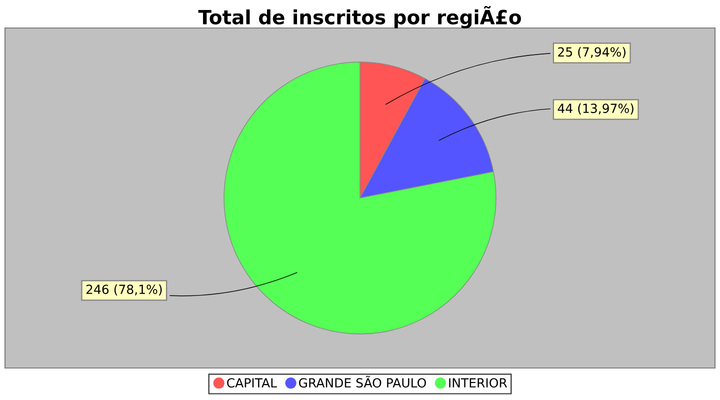 The height and width of the screenshot is (400, 720). I want to click on legend-label: CAPITAL, so click(252, 383).